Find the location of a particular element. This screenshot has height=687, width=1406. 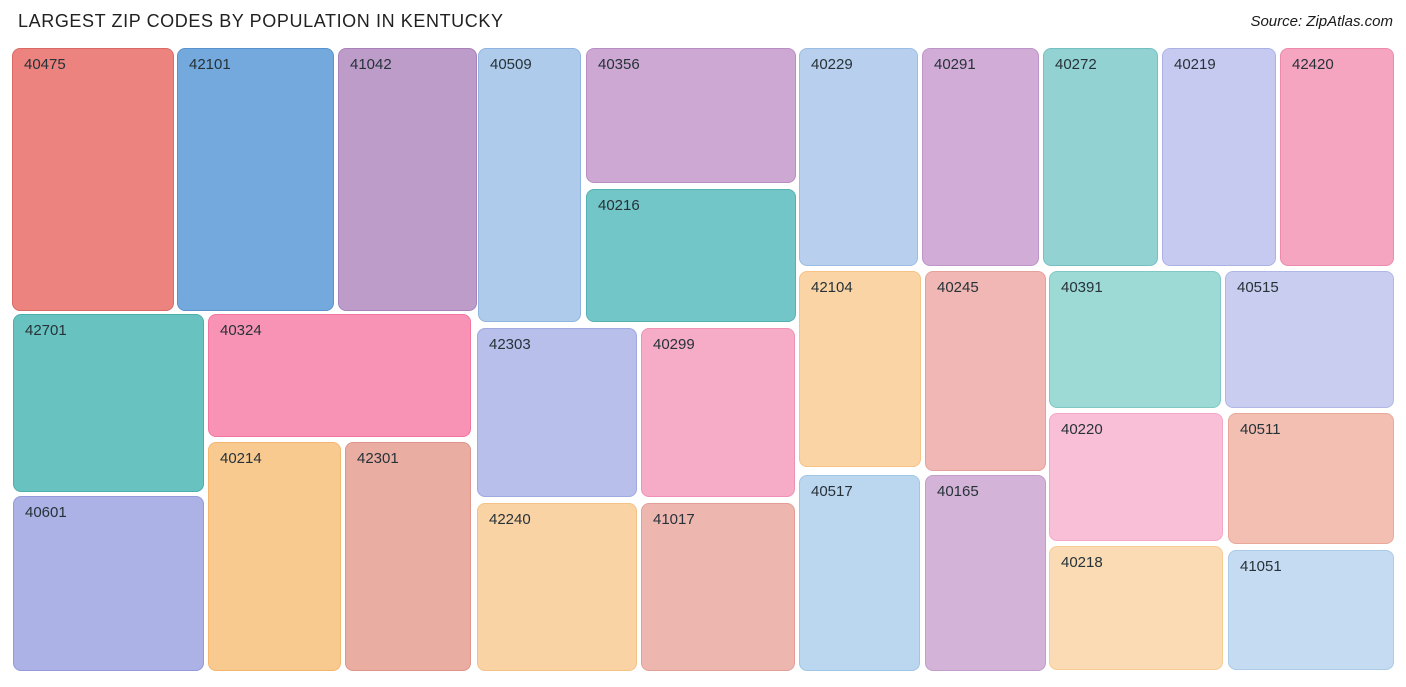

tile-label: 40475 is located at coordinates (45, 64).